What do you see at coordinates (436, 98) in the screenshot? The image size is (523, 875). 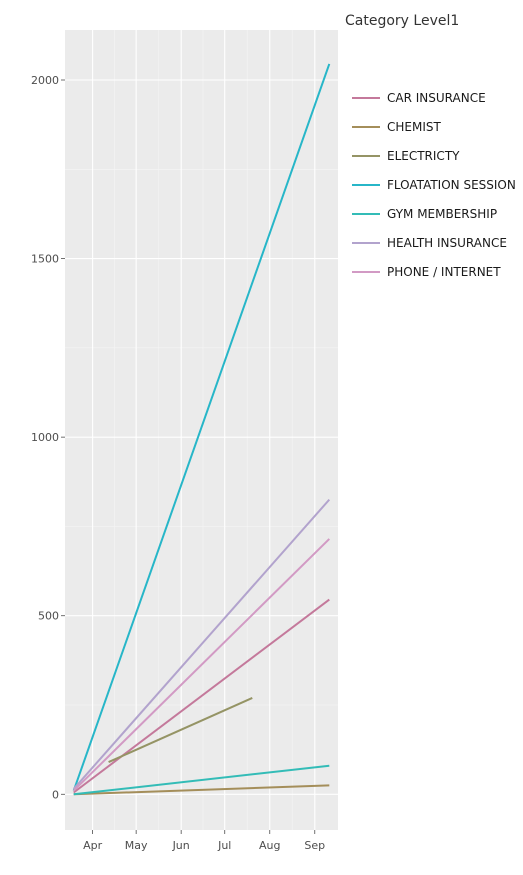 I see `legend-label: CAR INSURANCE` at bounding box center [436, 98].